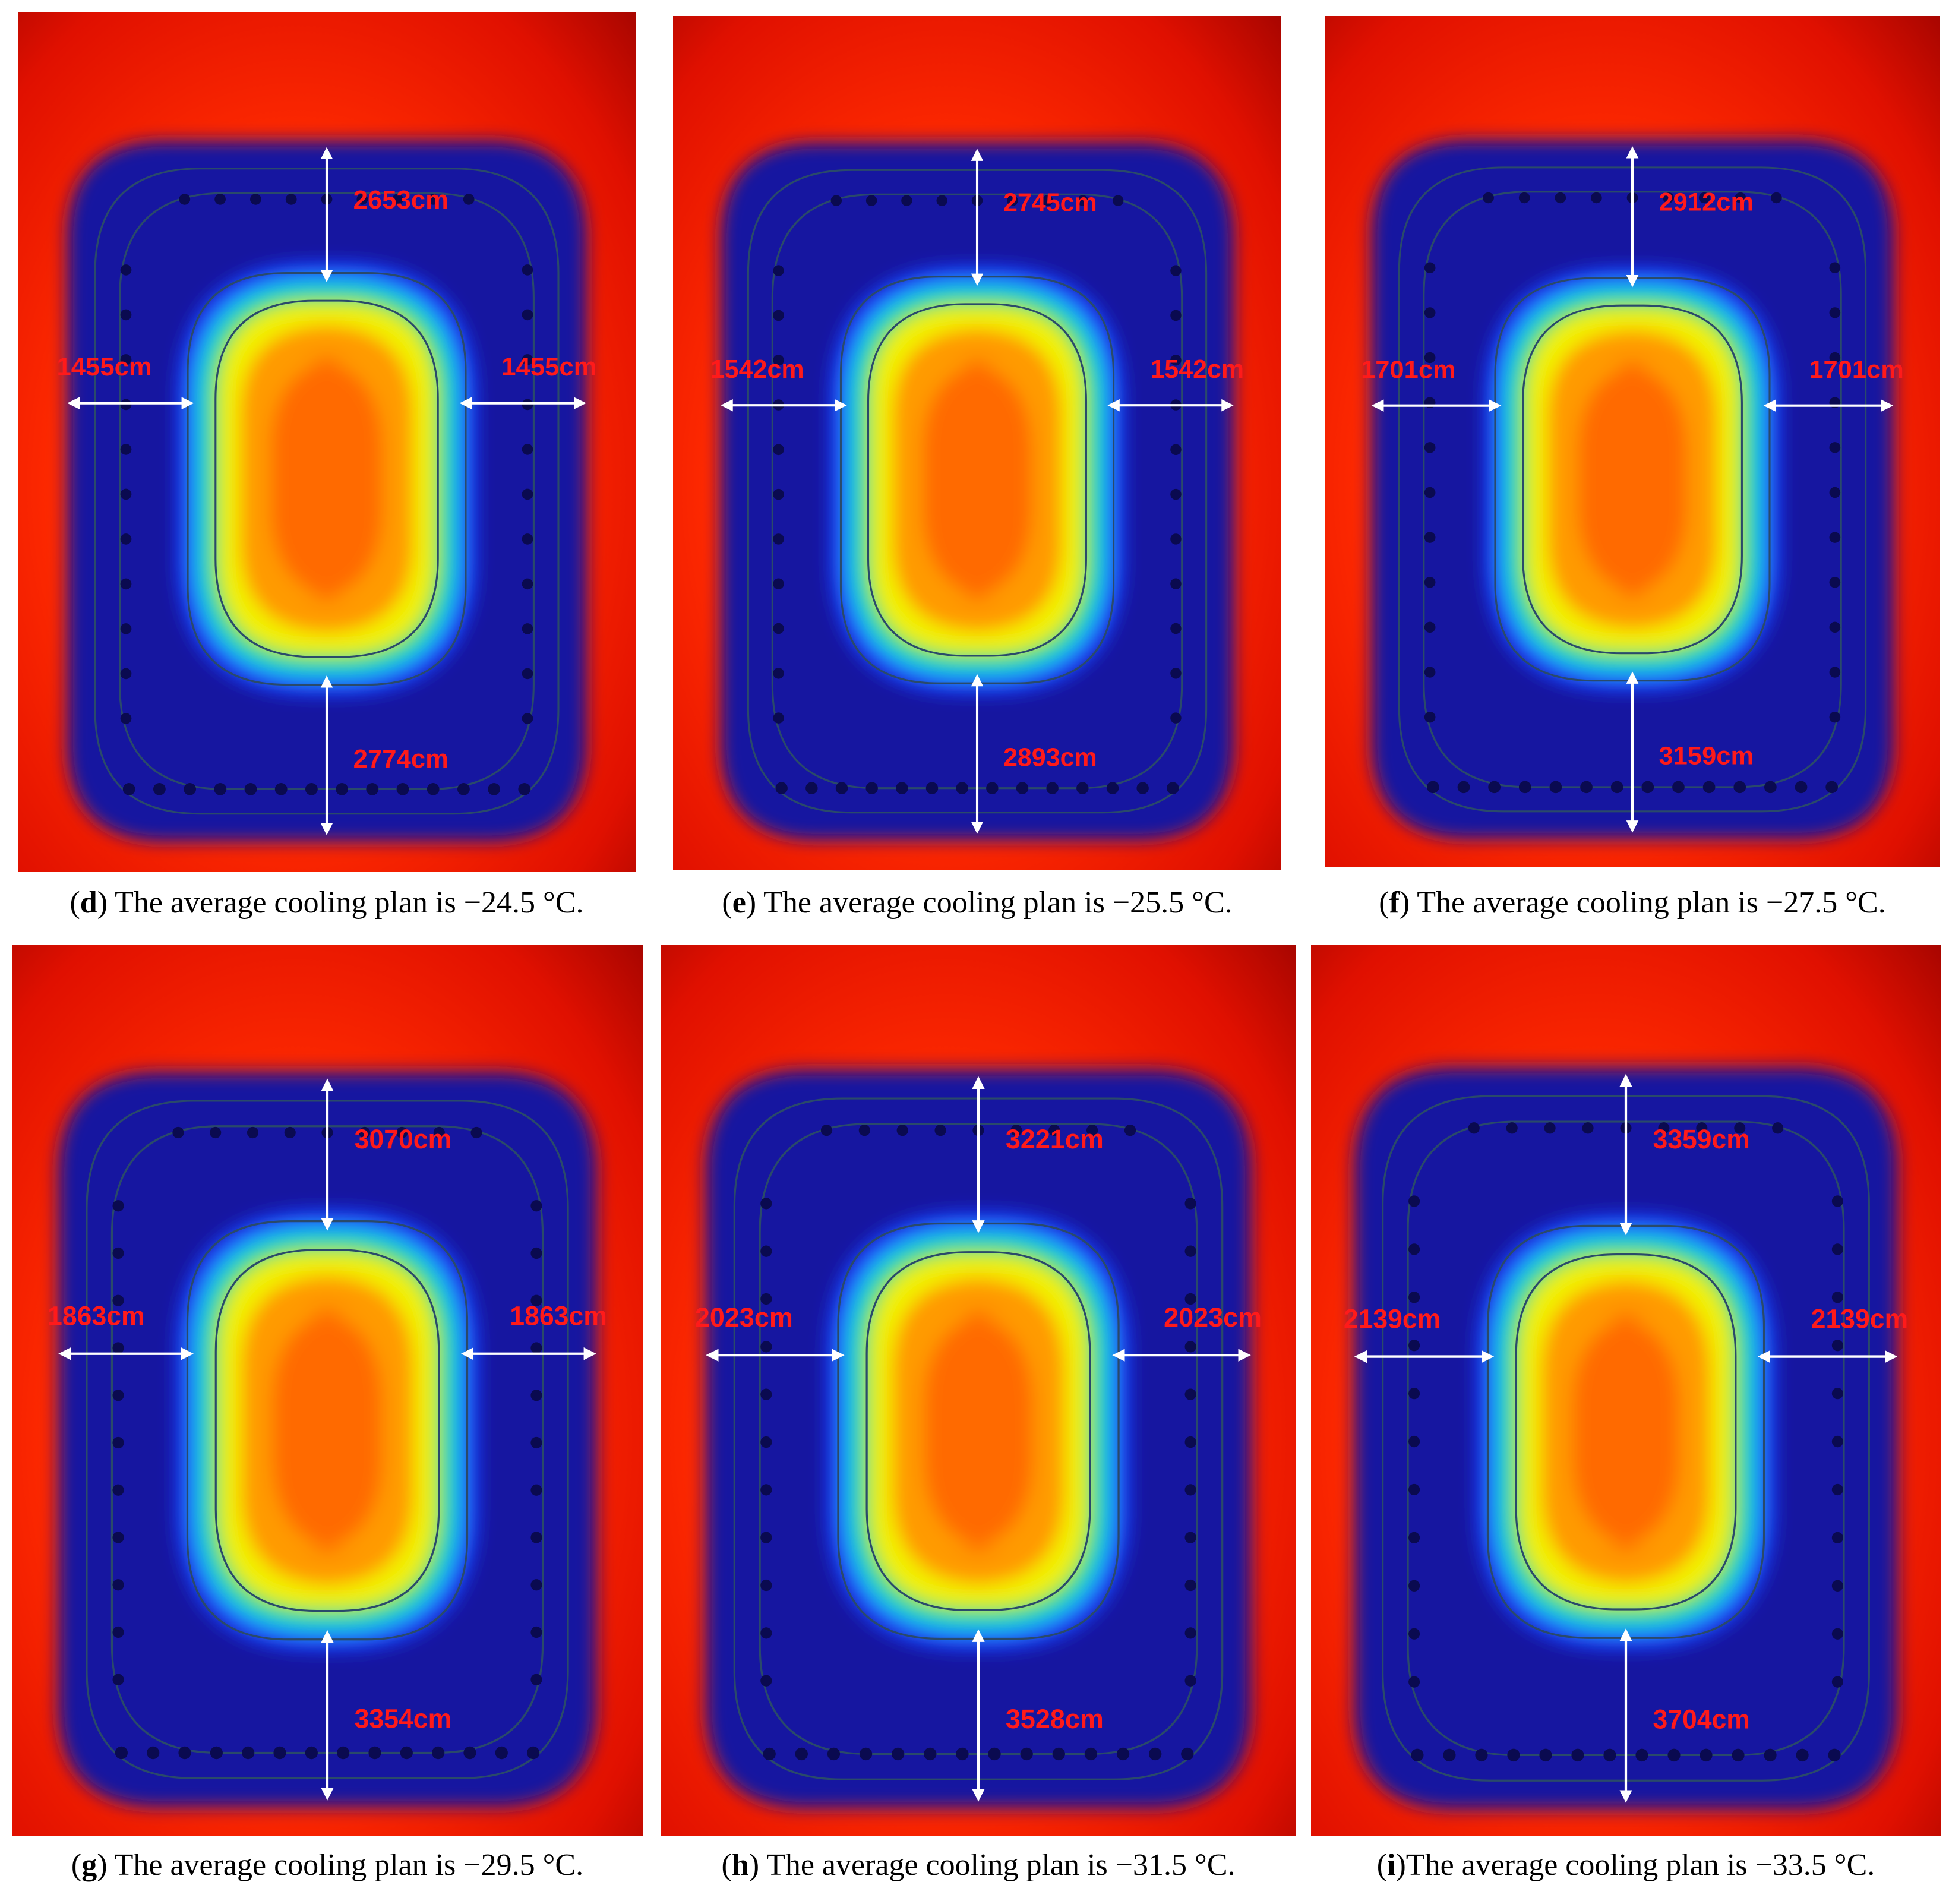  I want to click on dimension-label-bottom: 3159cm, so click(1706, 756).